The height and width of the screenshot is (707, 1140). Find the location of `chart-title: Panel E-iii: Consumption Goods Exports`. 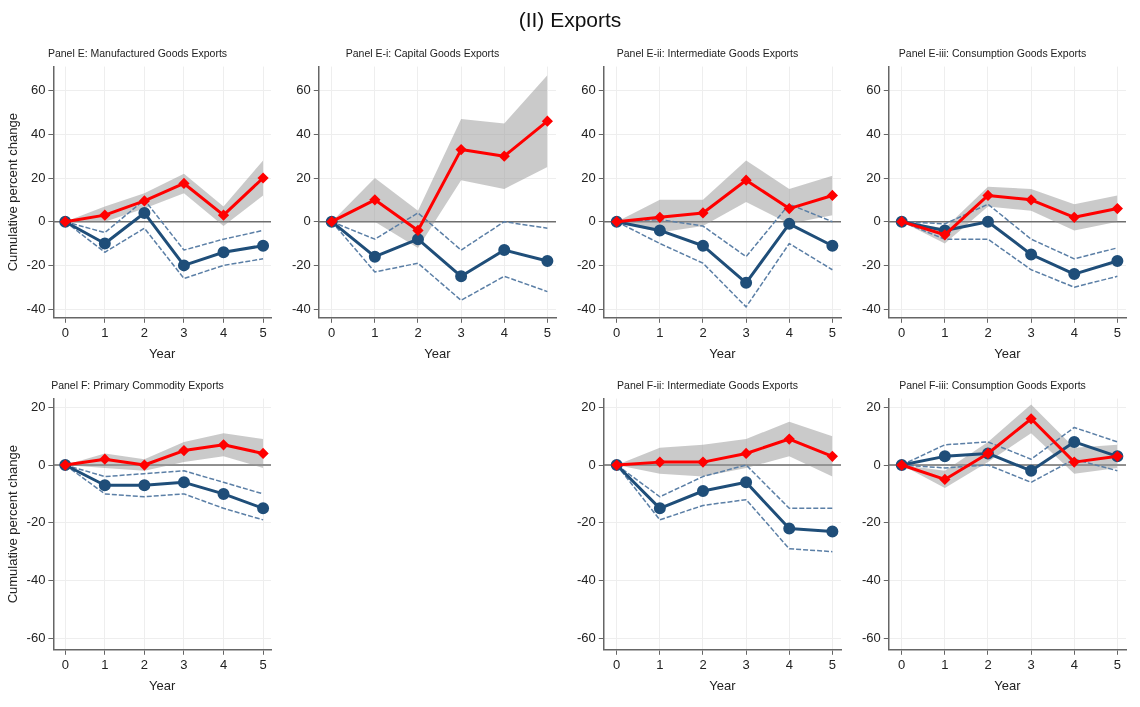

chart-title: Panel E-iii: Consumption Goods Exports is located at coordinates (992, 53).